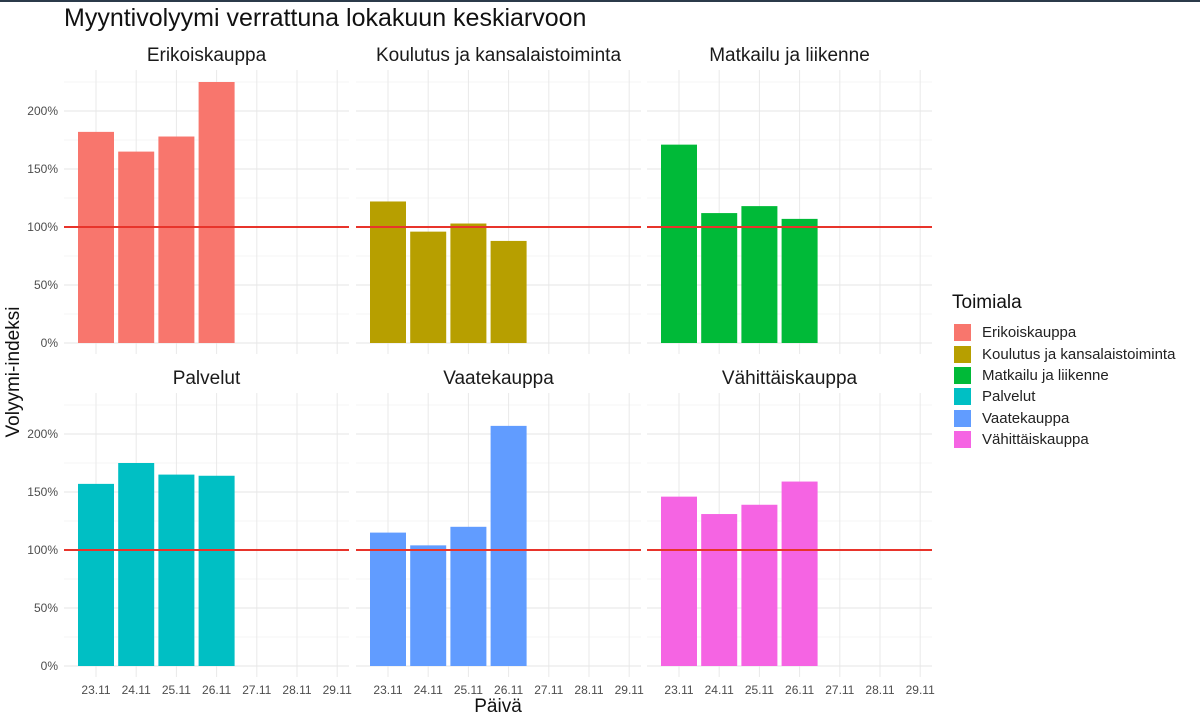  Describe the element at coordinates (498, 55) in the screenshot. I see `facet-title: Koulutus ja kansalaistoiminta` at that location.